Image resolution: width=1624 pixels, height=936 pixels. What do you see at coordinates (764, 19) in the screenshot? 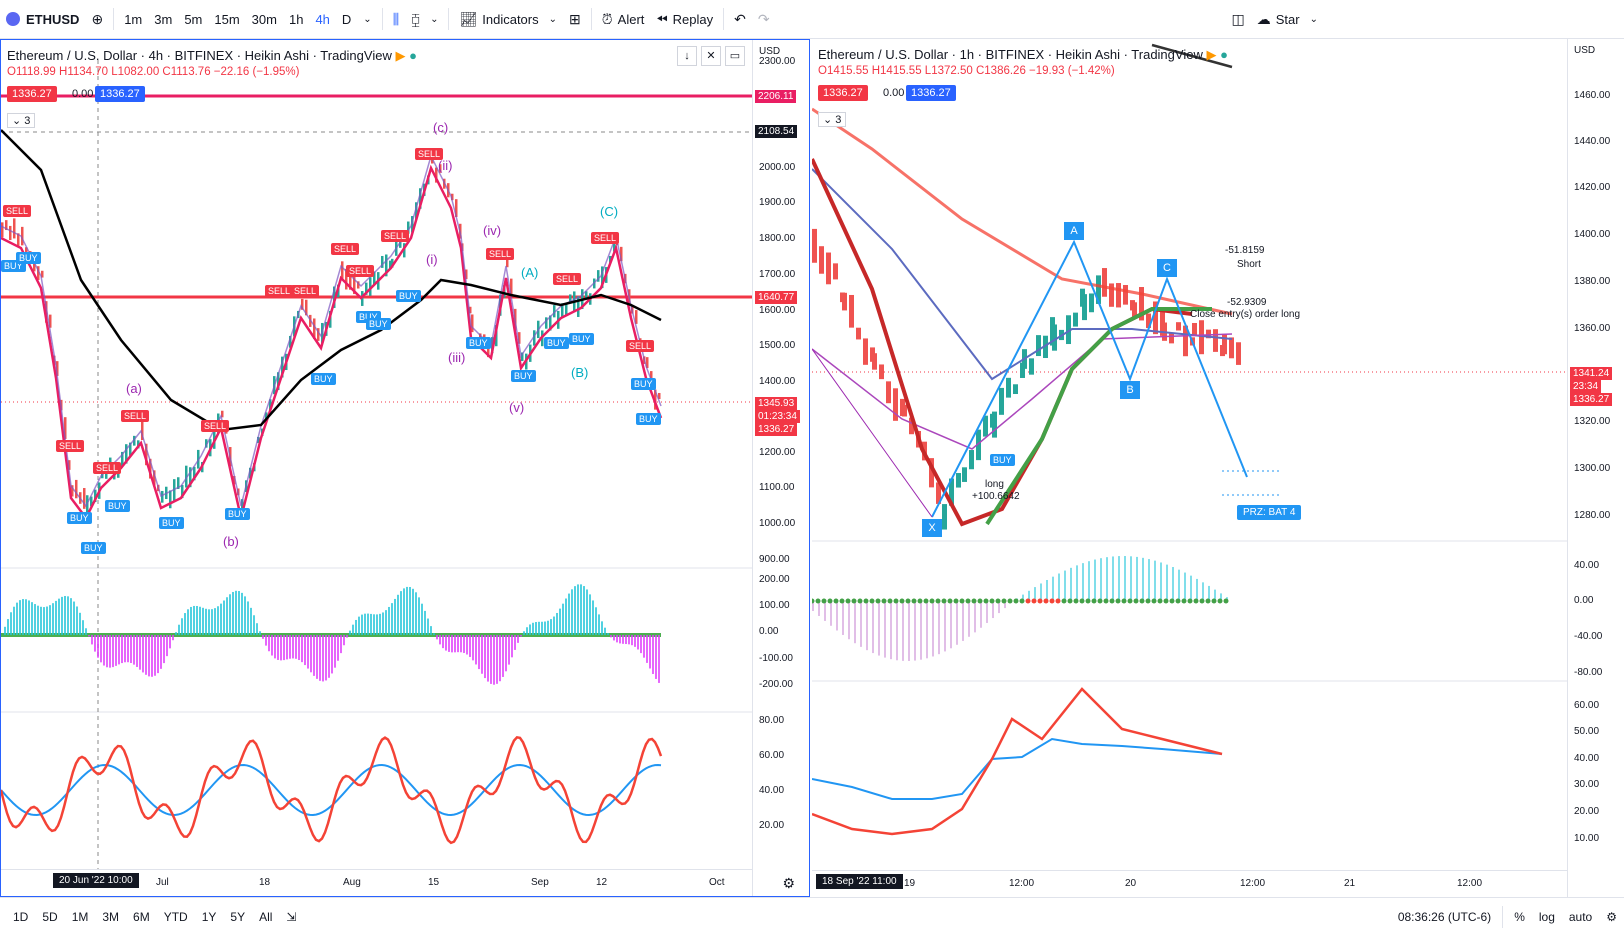
I see `redo-button: ↷` at bounding box center [764, 19].